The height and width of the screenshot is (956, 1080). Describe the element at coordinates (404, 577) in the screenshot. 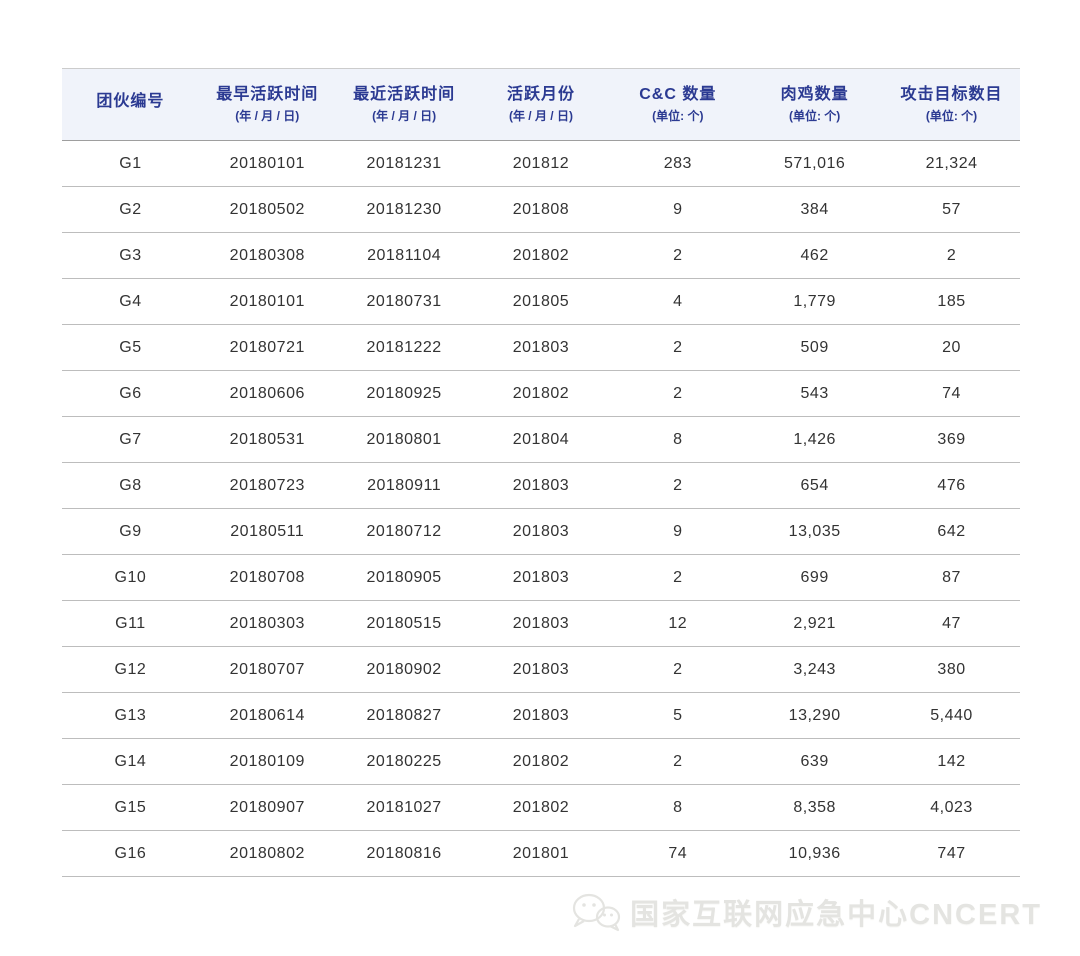

I see `value-cell: 20180905` at that location.